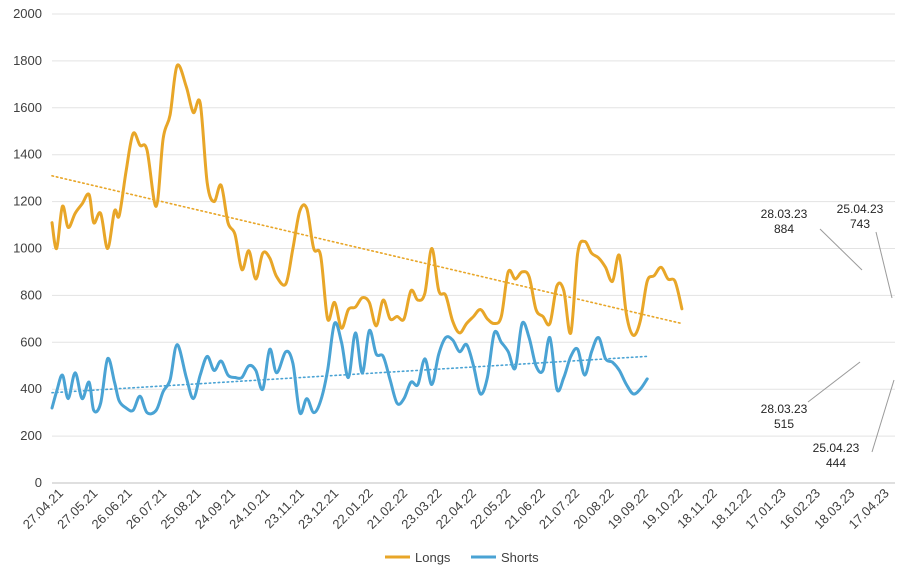 The width and height of the screenshot is (909, 571). What do you see at coordinates (27, 60) in the screenshot?
I see `y-tick-label: 1800` at bounding box center [27, 60].